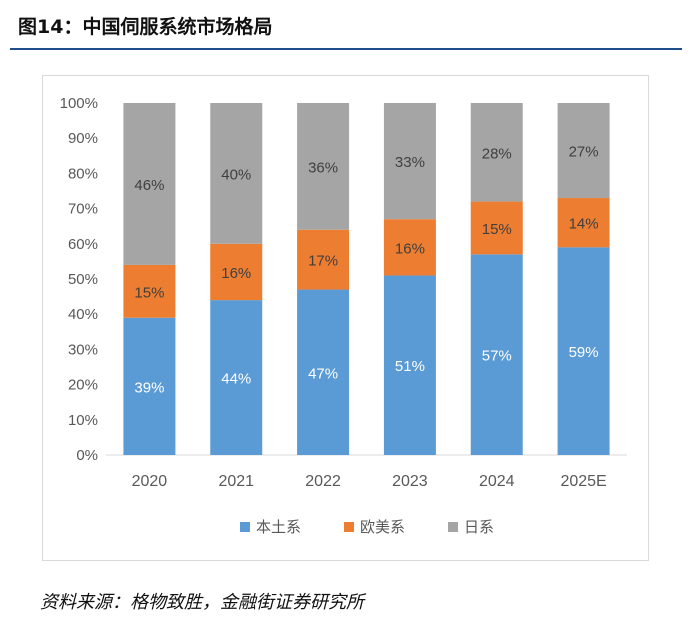  What do you see at coordinates (83, 420) in the screenshot?
I see `y-tick-label: 10%` at bounding box center [83, 420].